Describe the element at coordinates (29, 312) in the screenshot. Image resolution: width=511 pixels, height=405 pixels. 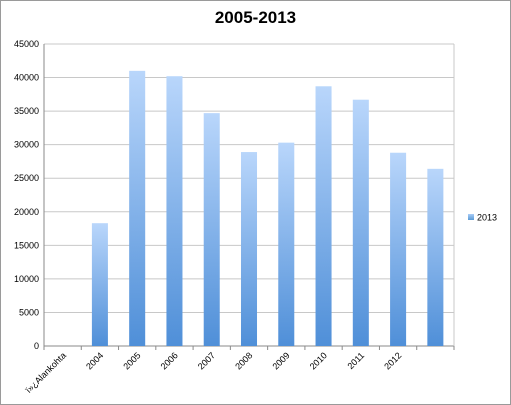
I see `y-tick-label: 5000` at that location.